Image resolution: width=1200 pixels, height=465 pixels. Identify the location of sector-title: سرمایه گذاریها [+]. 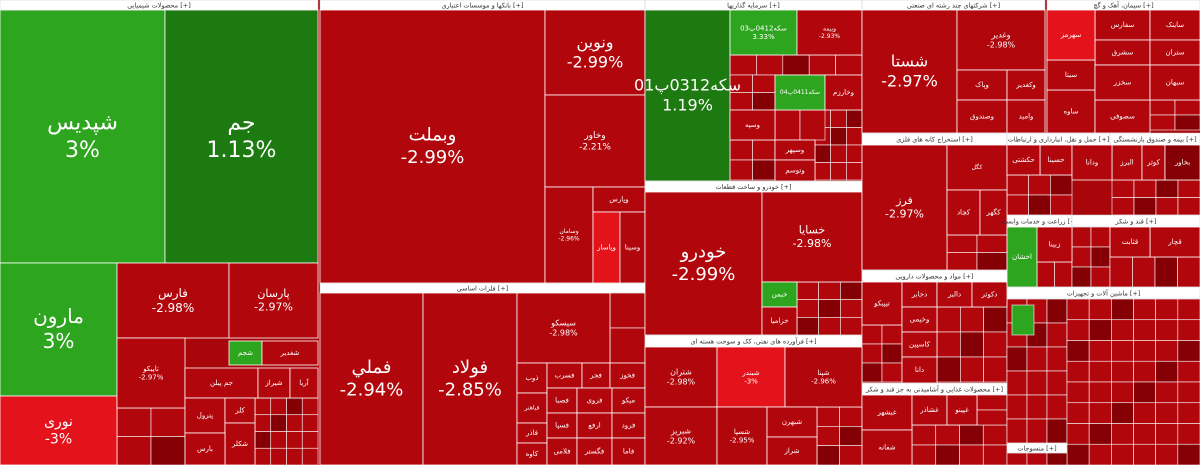
(753, 6).